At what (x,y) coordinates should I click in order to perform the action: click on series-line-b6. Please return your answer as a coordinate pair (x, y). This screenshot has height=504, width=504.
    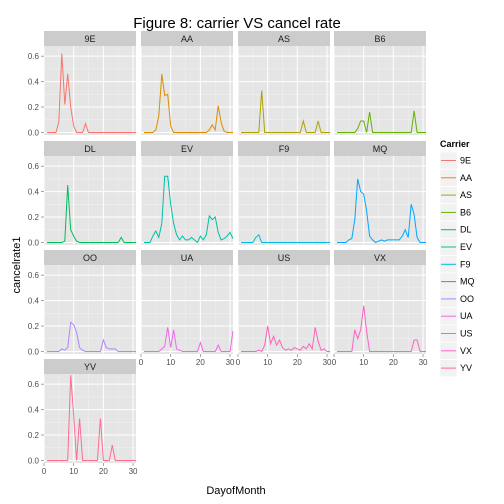
    Looking at the image, I should click on (381, 121).